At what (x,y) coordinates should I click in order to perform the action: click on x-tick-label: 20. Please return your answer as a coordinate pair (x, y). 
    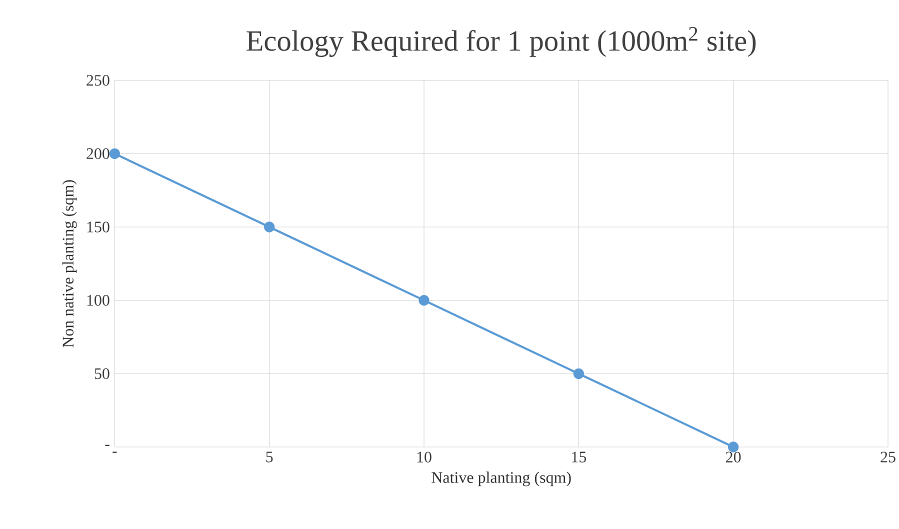
    Looking at the image, I should click on (733, 457).